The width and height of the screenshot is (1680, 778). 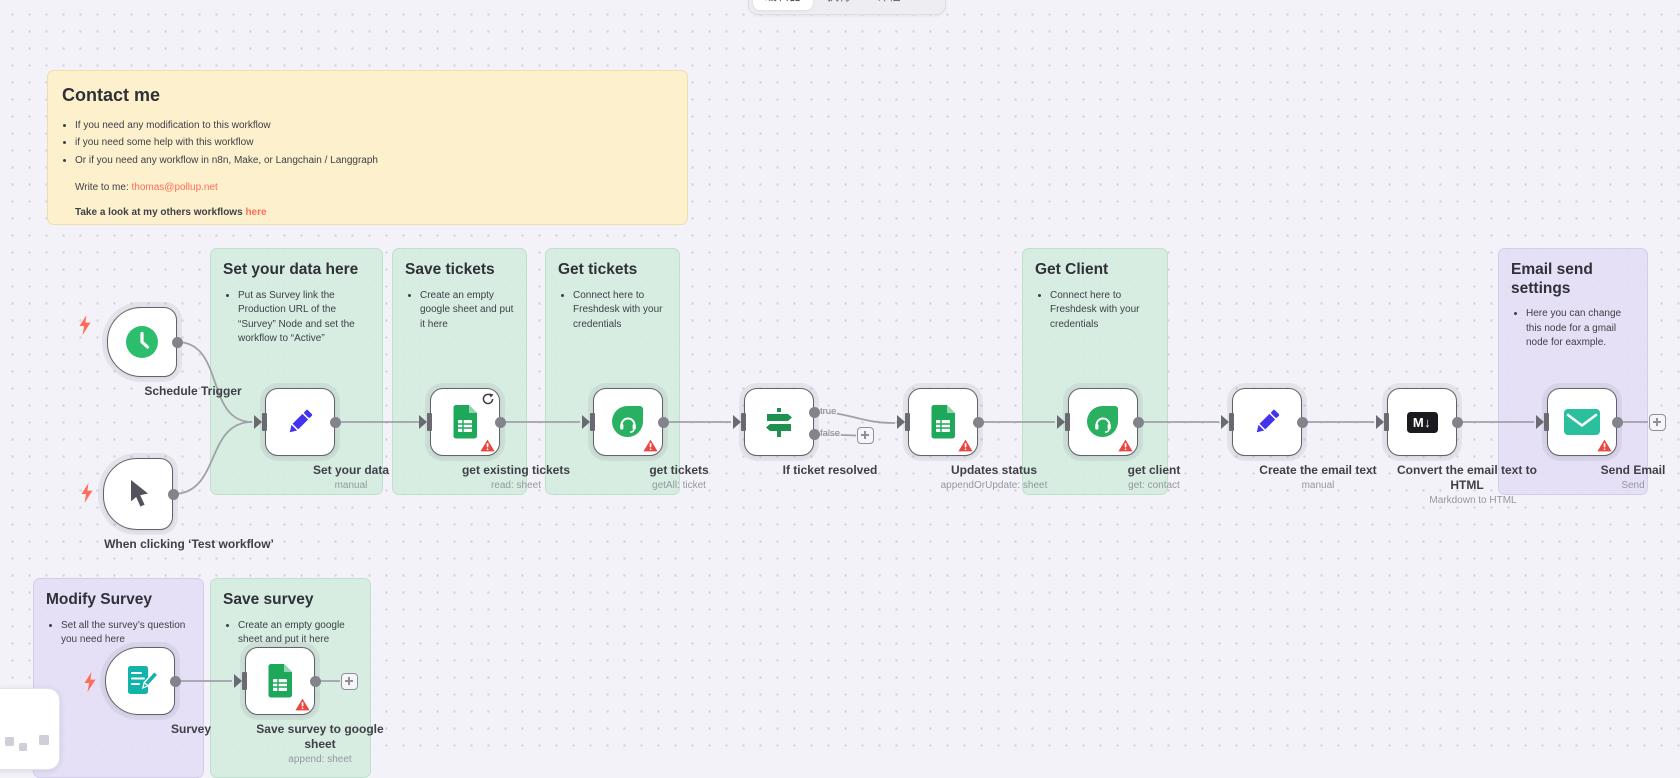 I want to click on connection-manual-to-set, so click(x=212, y=458).